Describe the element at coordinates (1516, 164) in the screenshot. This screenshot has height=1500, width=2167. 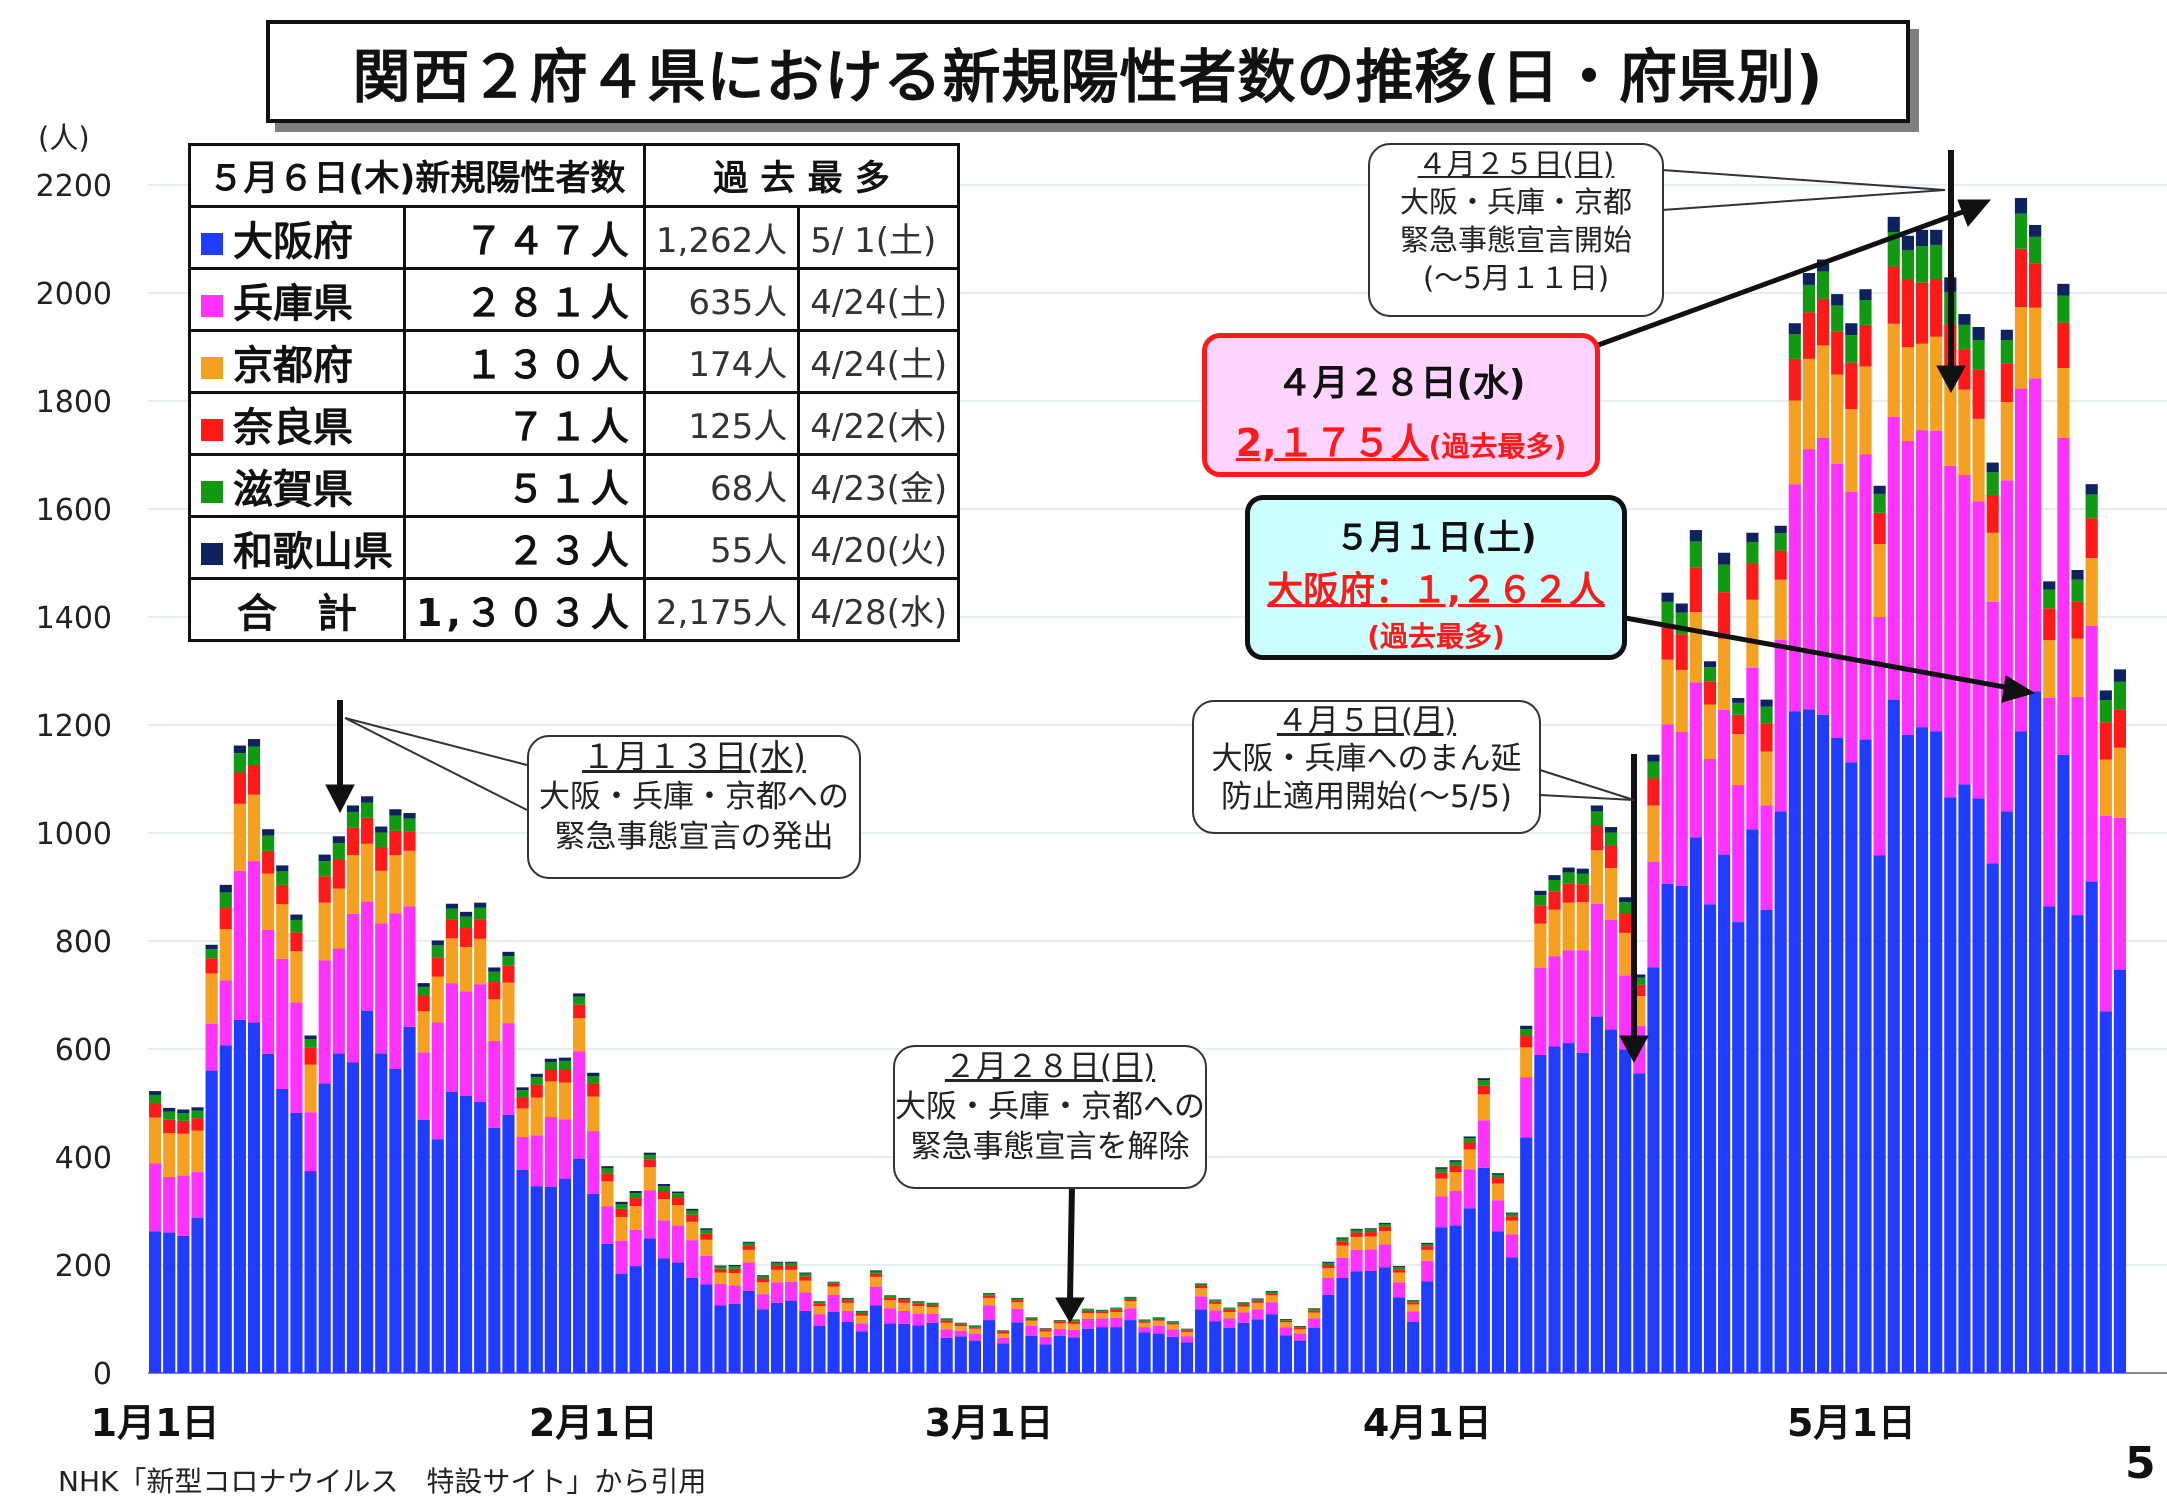
I see `callout-apr25-date: ４月２５日(日)` at that location.